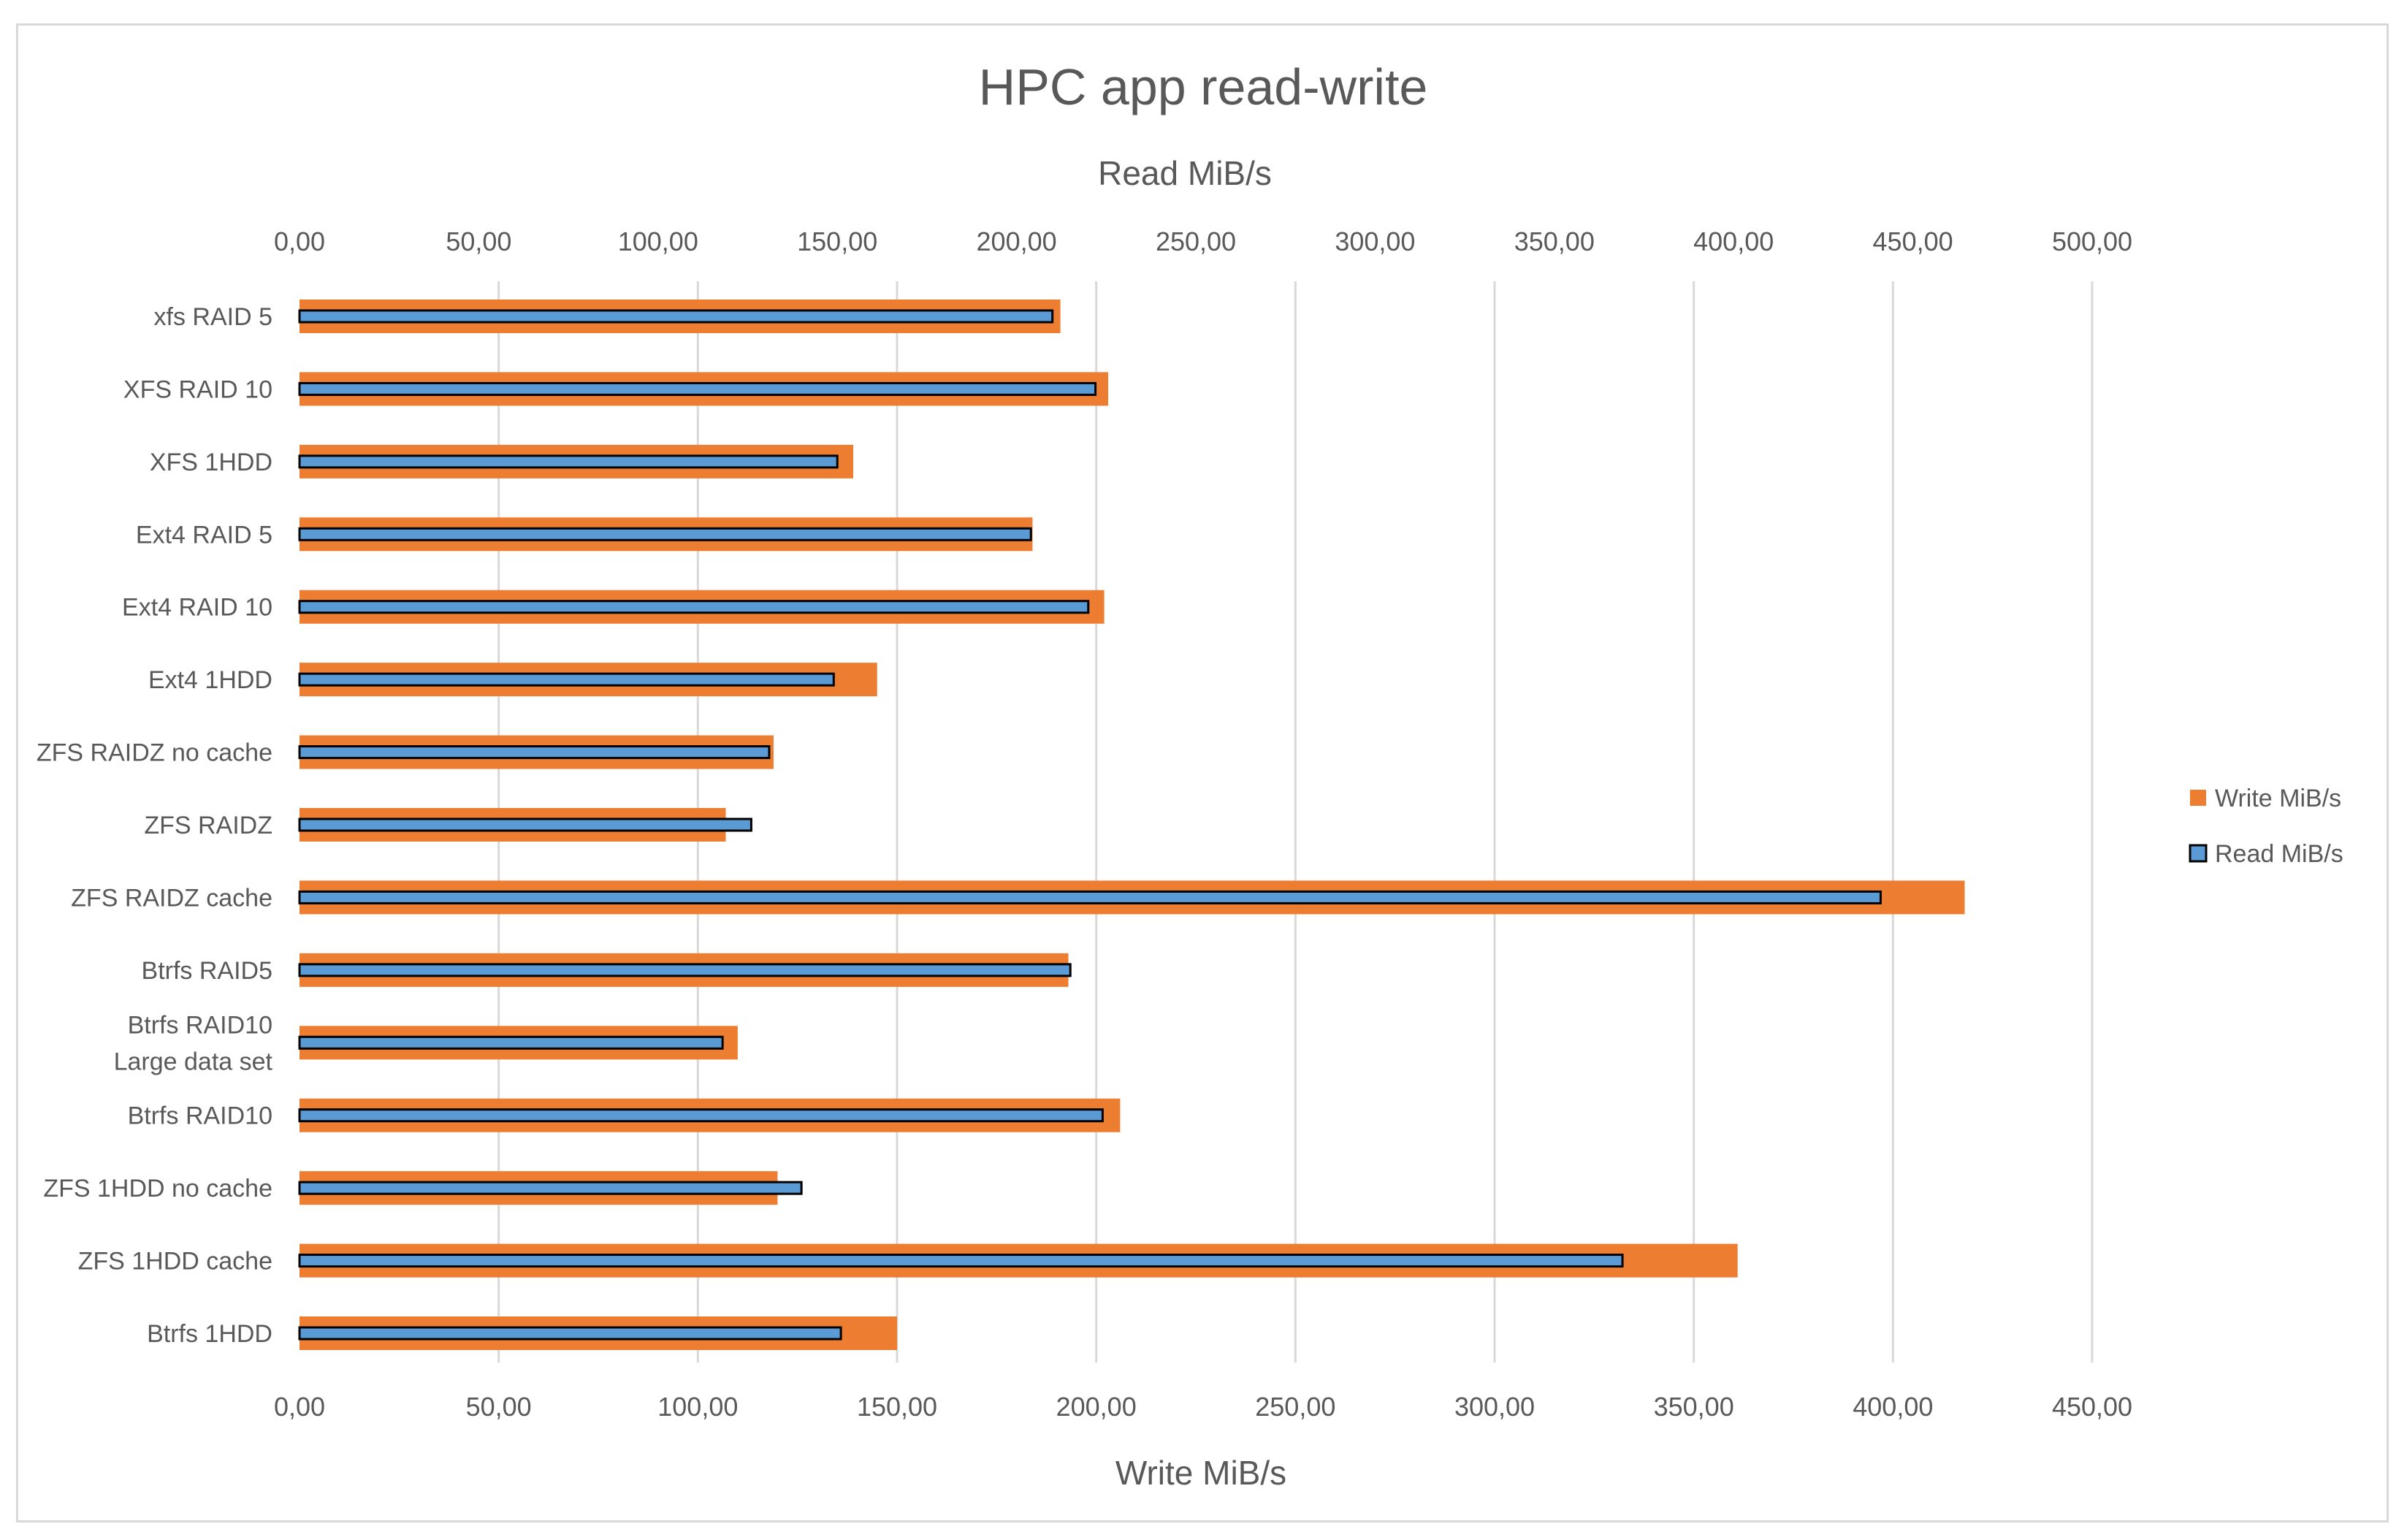 The width and height of the screenshot is (2407, 1540). Describe the element at coordinates (837, 241) in the screenshot. I see `top-tick-label: 150,00` at that location.